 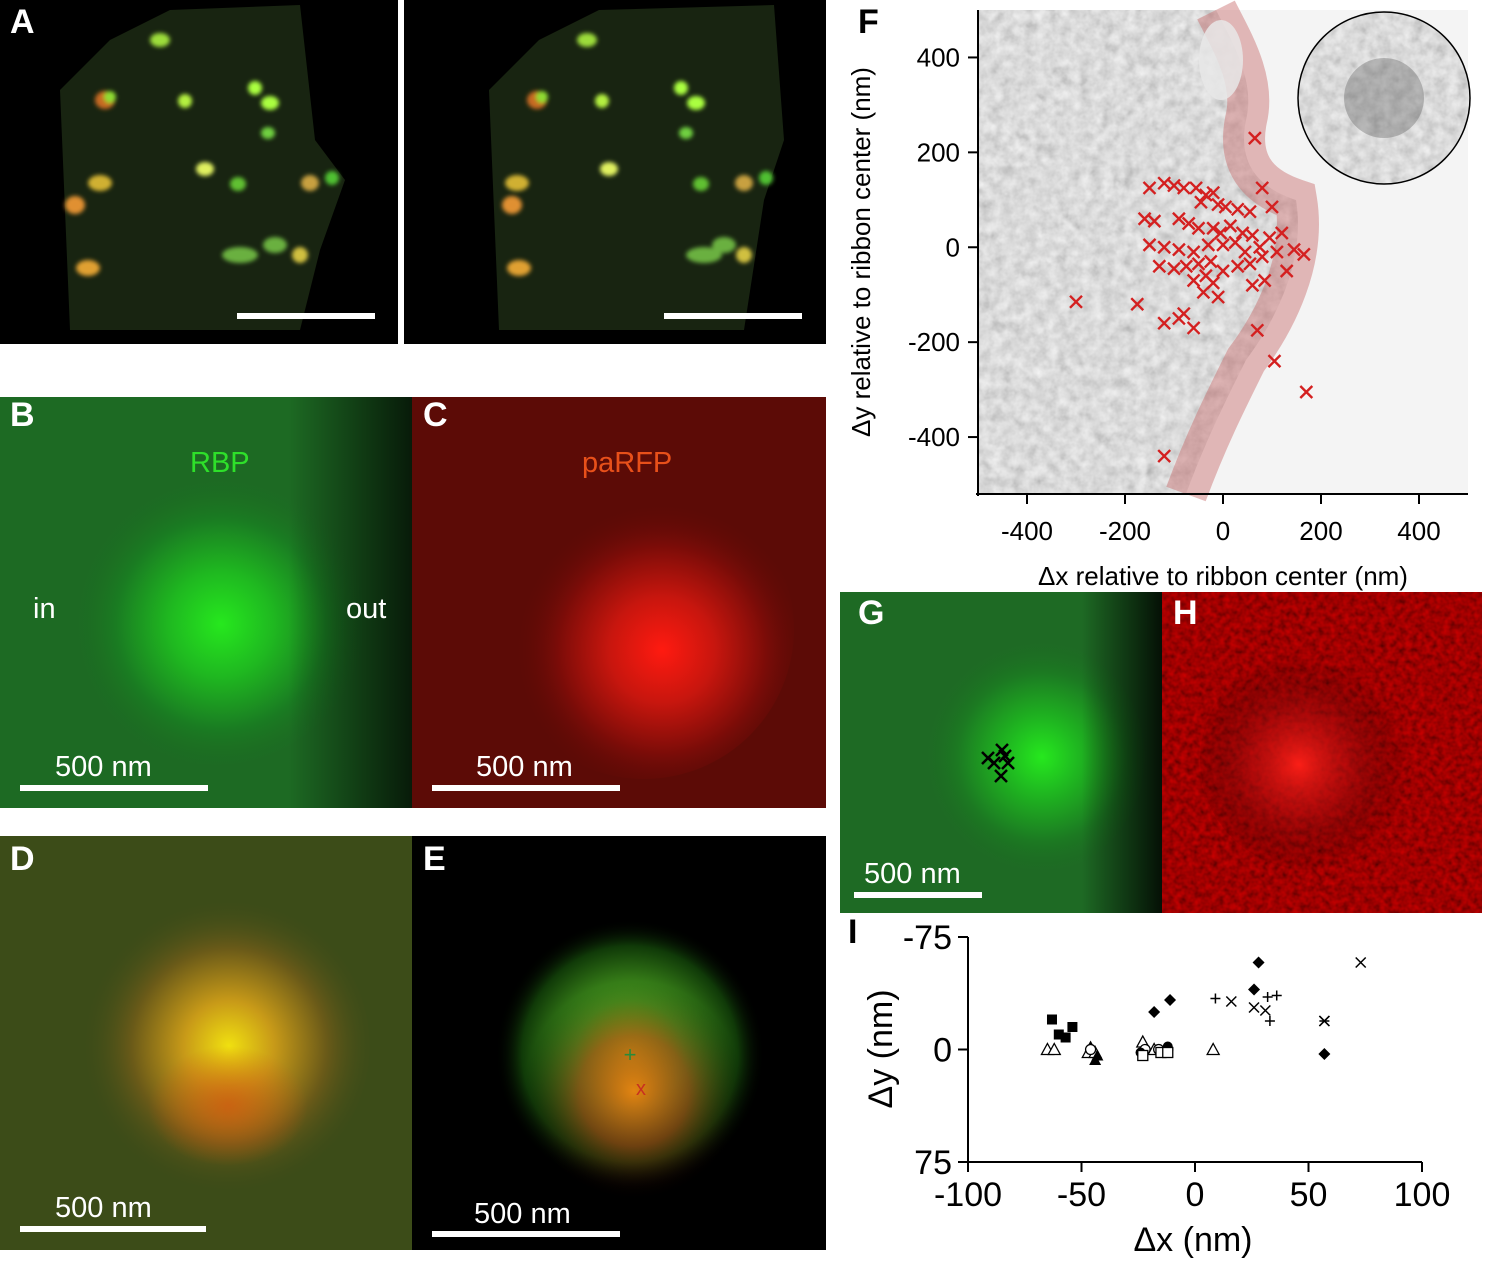 I want to click on panel-a-right-image, so click(x=615, y=172).